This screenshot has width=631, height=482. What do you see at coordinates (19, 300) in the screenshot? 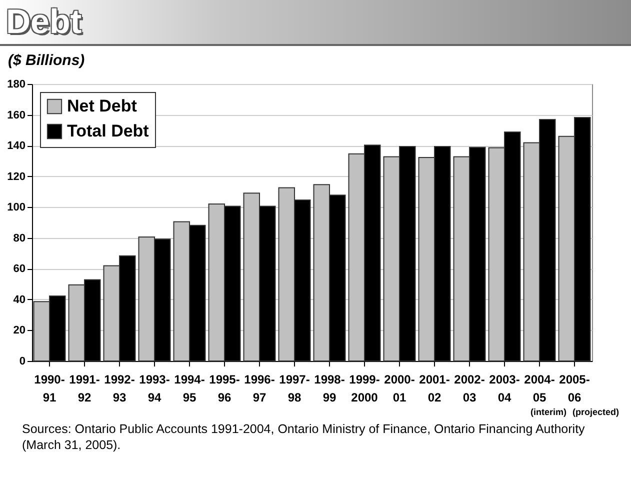
I see `y-tick-label: 40` at bounding box center [19, 300].